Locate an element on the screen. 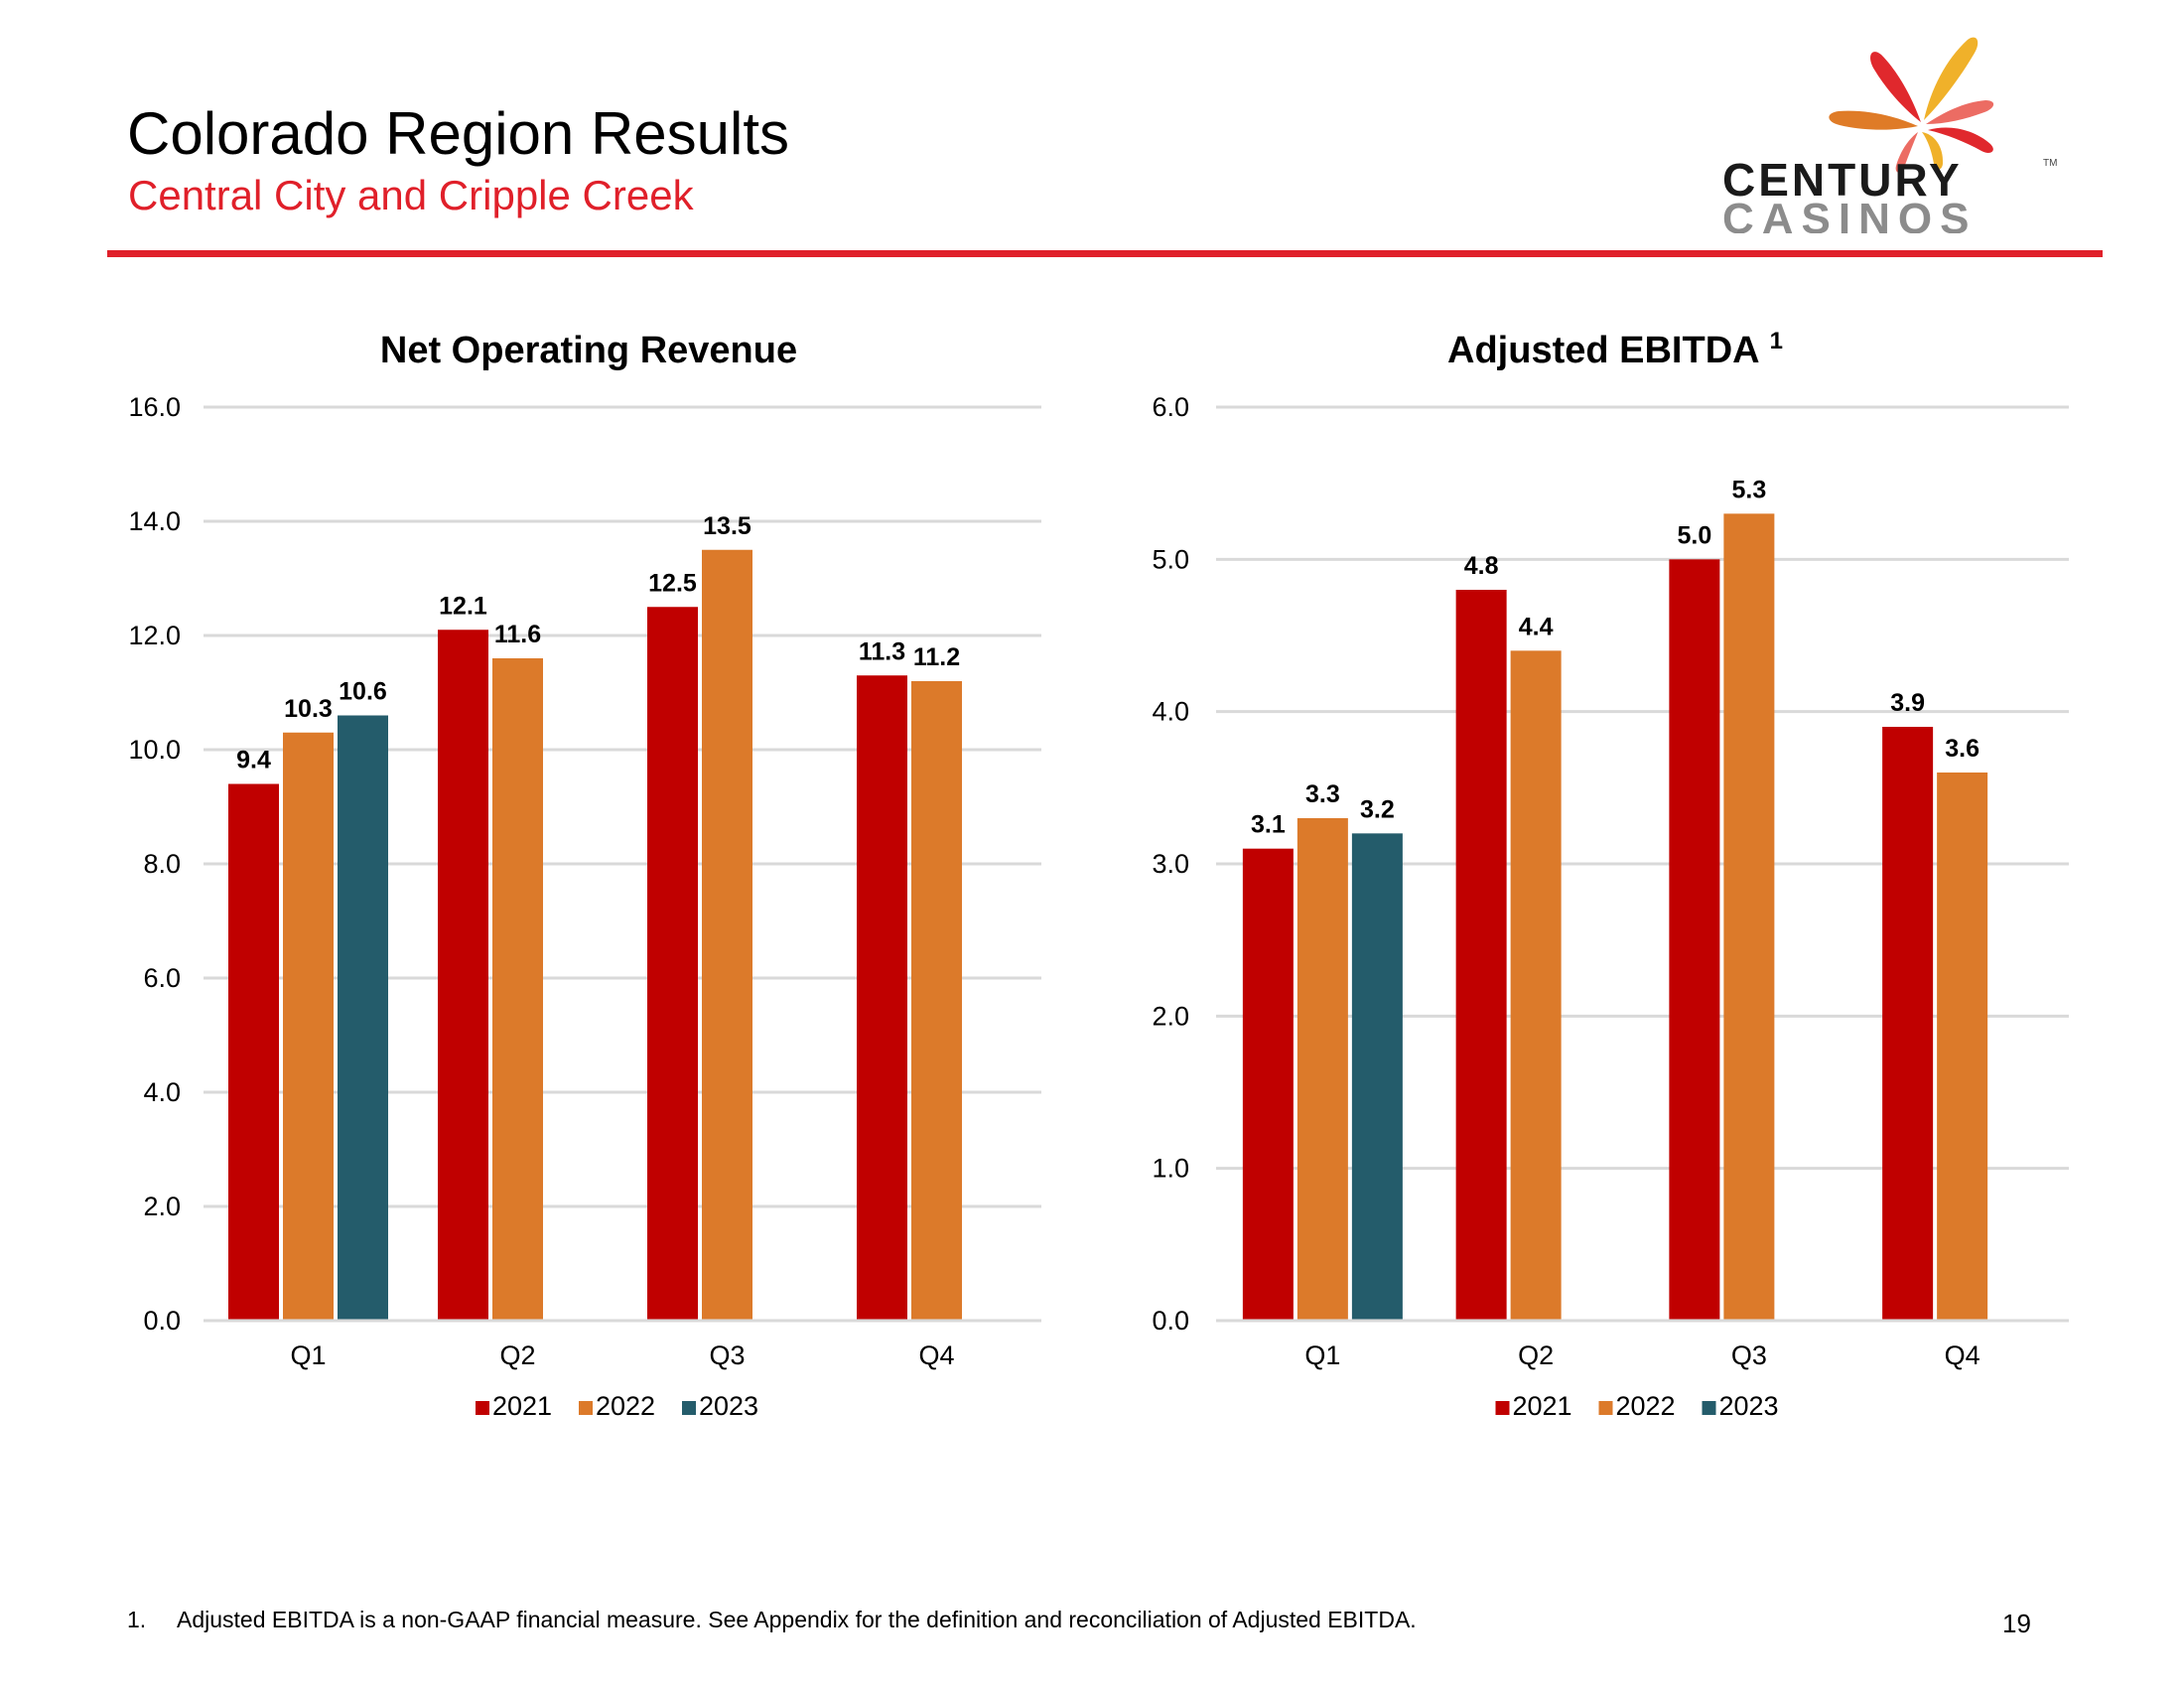  y-tick-label: 8.0 is located at coordinates (162, 864).